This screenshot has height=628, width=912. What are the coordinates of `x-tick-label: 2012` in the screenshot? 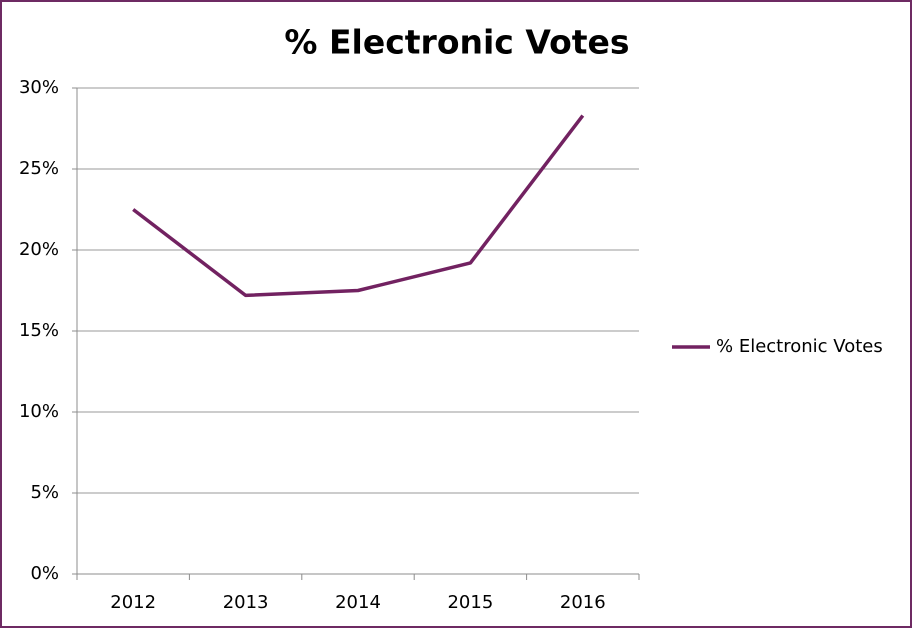 It's located at (133, 602).